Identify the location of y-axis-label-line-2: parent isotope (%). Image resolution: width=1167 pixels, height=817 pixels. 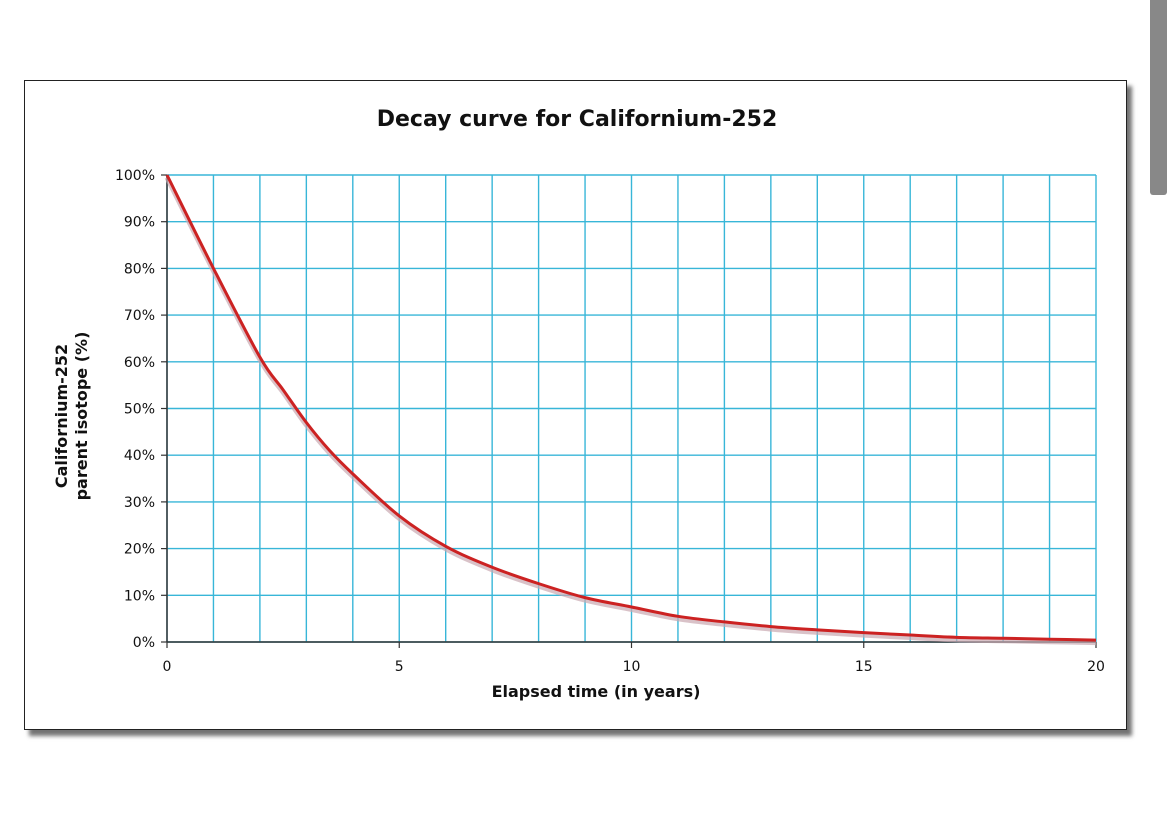
(81, 416).